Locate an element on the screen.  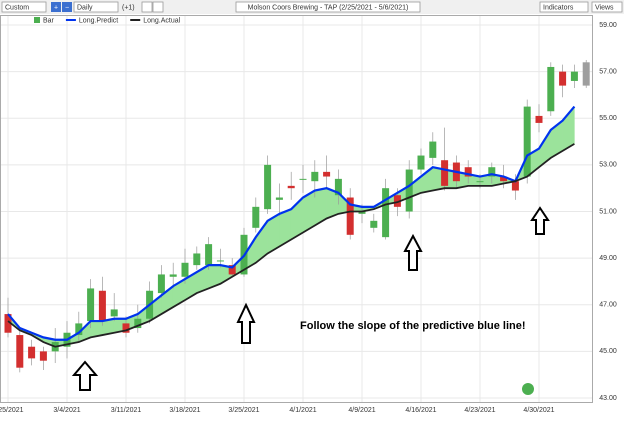
period-text: Daily is located at coordinates (85, 7).